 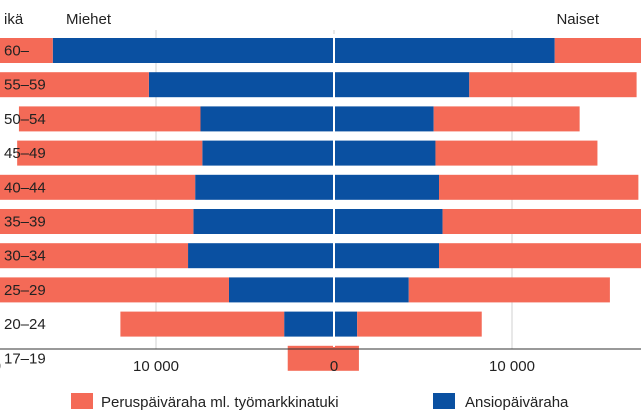 I want to click on age-group-label: 60–, so click(x=17, y=51).